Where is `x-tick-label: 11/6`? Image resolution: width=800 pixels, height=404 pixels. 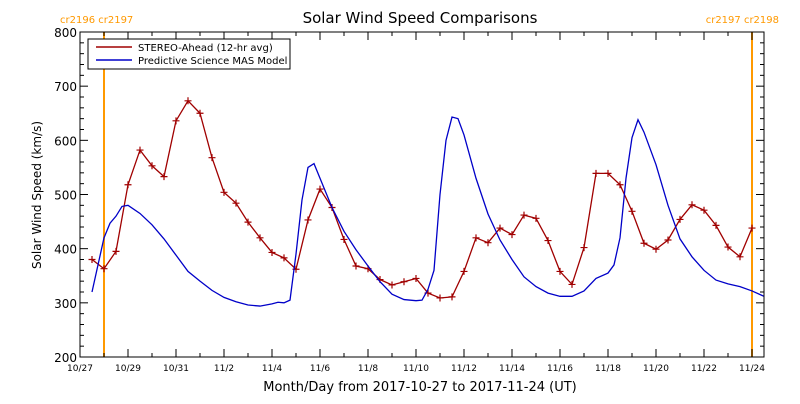
x-tick-label: 11/6 is located at coordinates (320, 369).